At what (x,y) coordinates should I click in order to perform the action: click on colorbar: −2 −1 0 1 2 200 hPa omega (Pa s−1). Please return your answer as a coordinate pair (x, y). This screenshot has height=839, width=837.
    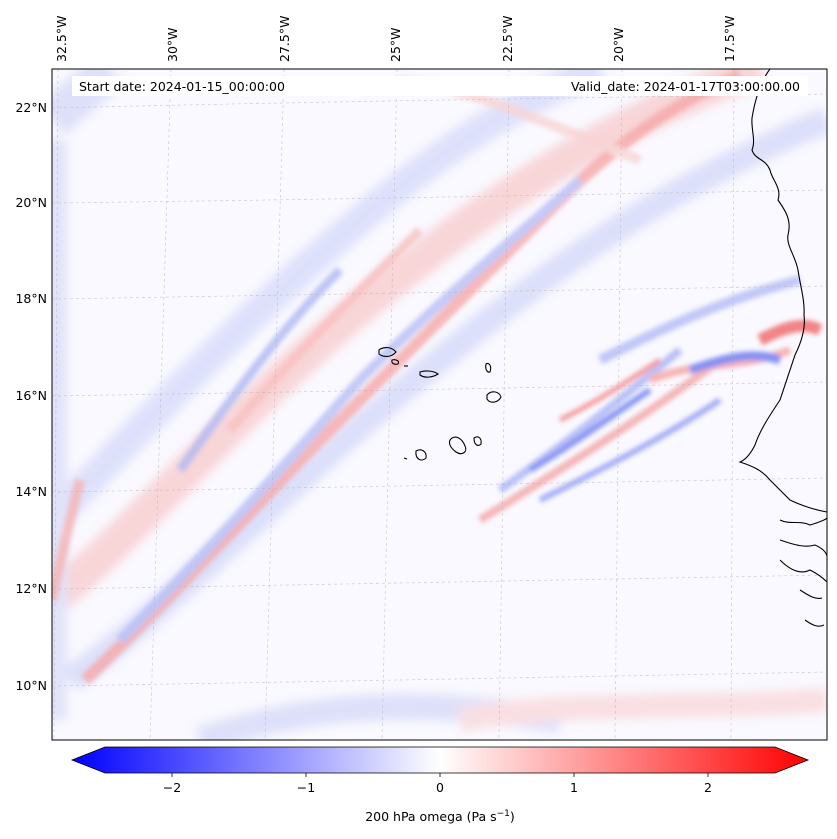
    Looking at the image, I should click on (440, 785).